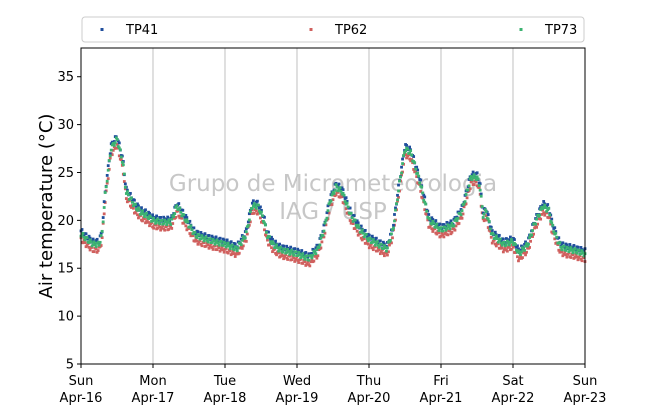  What do you see at coordinates (350, 30) in the screenshot?
I see `legend-label: TP62` at bounding box center [350, 30].